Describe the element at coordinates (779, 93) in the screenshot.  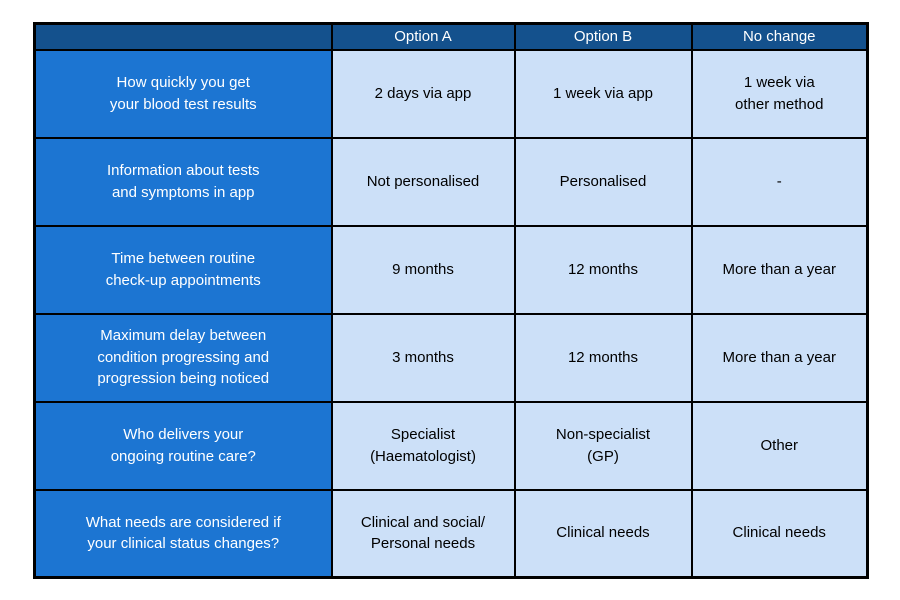
I see `cell-no-change: 1 week via other method` at that location.